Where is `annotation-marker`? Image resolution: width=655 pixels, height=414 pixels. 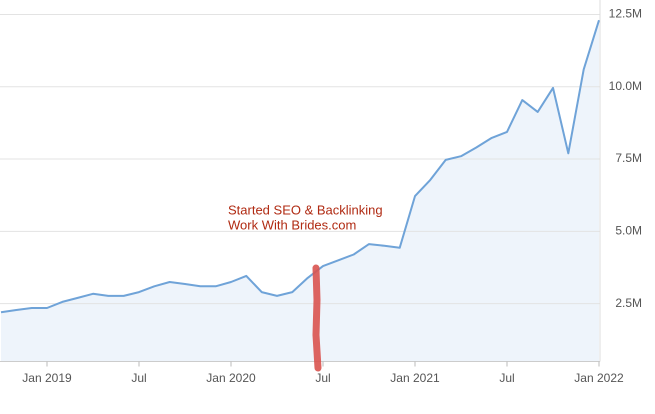 annotation-marker is located at coordinates (317, 318).